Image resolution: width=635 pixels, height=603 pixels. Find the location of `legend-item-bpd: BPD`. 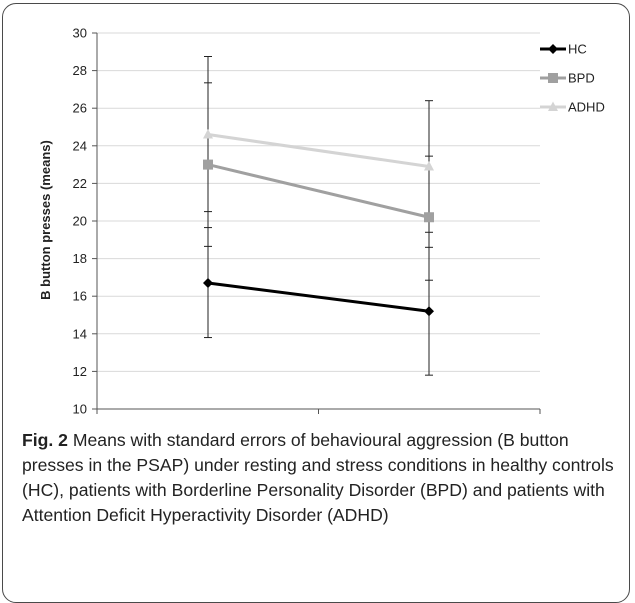

legend-item-bpd: BPD is located at coordinates (567, 78).